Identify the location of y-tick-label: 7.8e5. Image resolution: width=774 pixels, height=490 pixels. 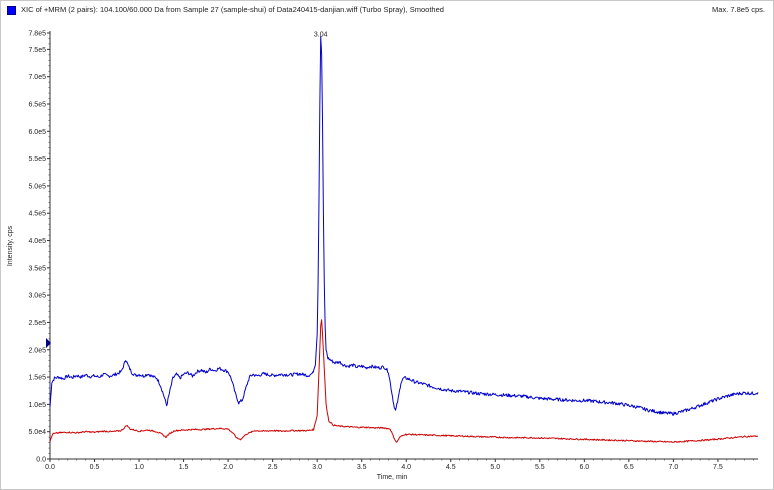
(37, 34).